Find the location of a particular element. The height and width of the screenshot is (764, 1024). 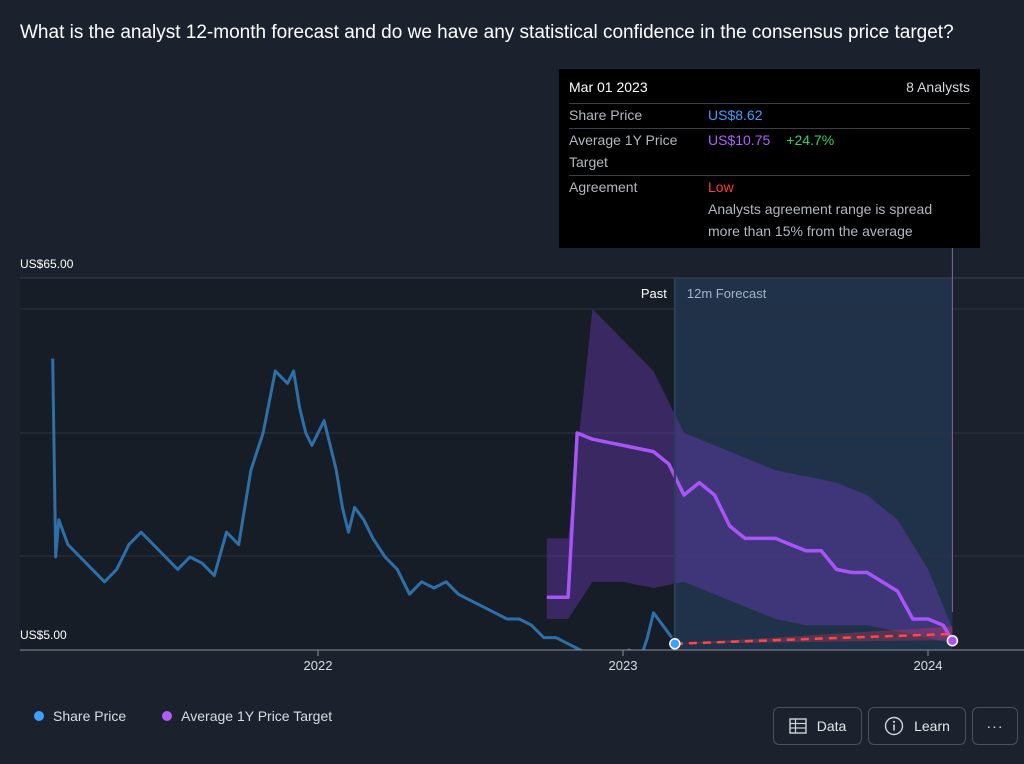

forecast-price-line is located at coordinates (813, 639).